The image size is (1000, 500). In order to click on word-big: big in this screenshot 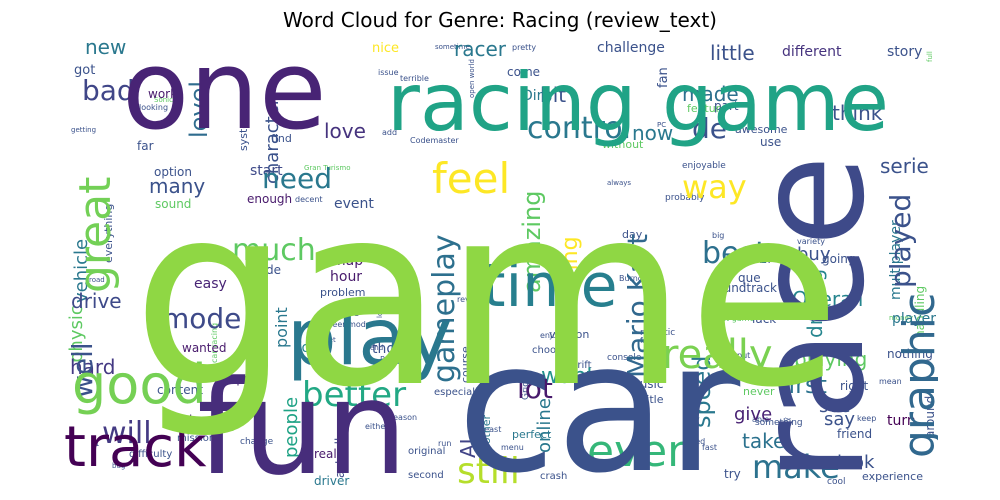, I will do `click(718, 235)`.